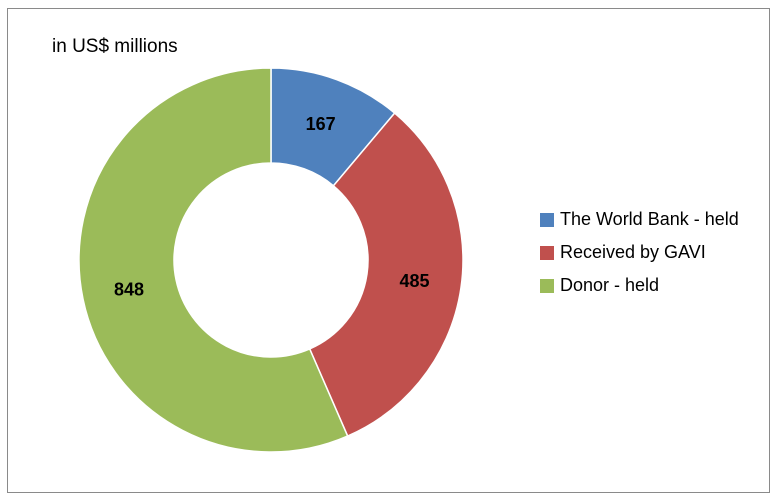  What do you see at coordinates (129, 290) in the screenshot?
I see `data-label-3: 848` at bounding box center [129, 290].